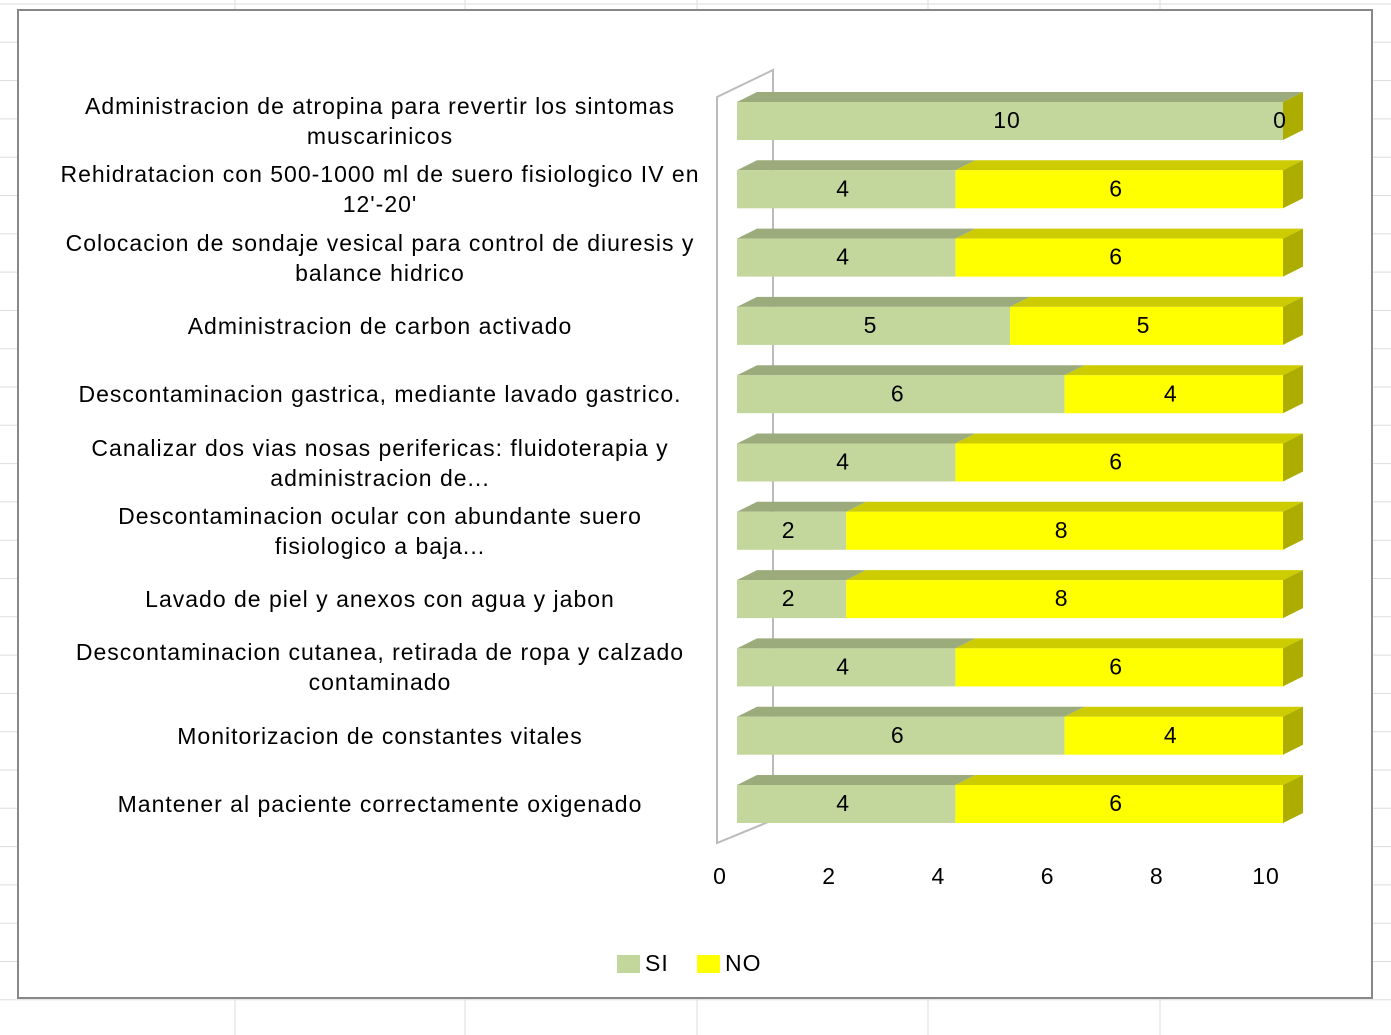  Describe the element at coordinates (720, 876) in the screenshot. I see `x-tick-label: 0` at that location.